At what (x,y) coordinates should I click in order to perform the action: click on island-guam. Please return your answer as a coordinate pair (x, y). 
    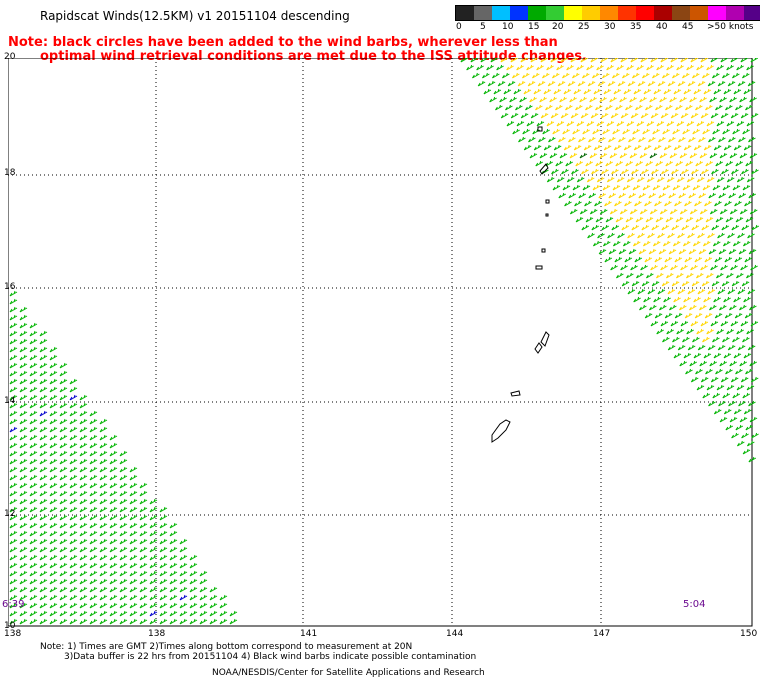
    Looking at the image, I should click on (501, 431).